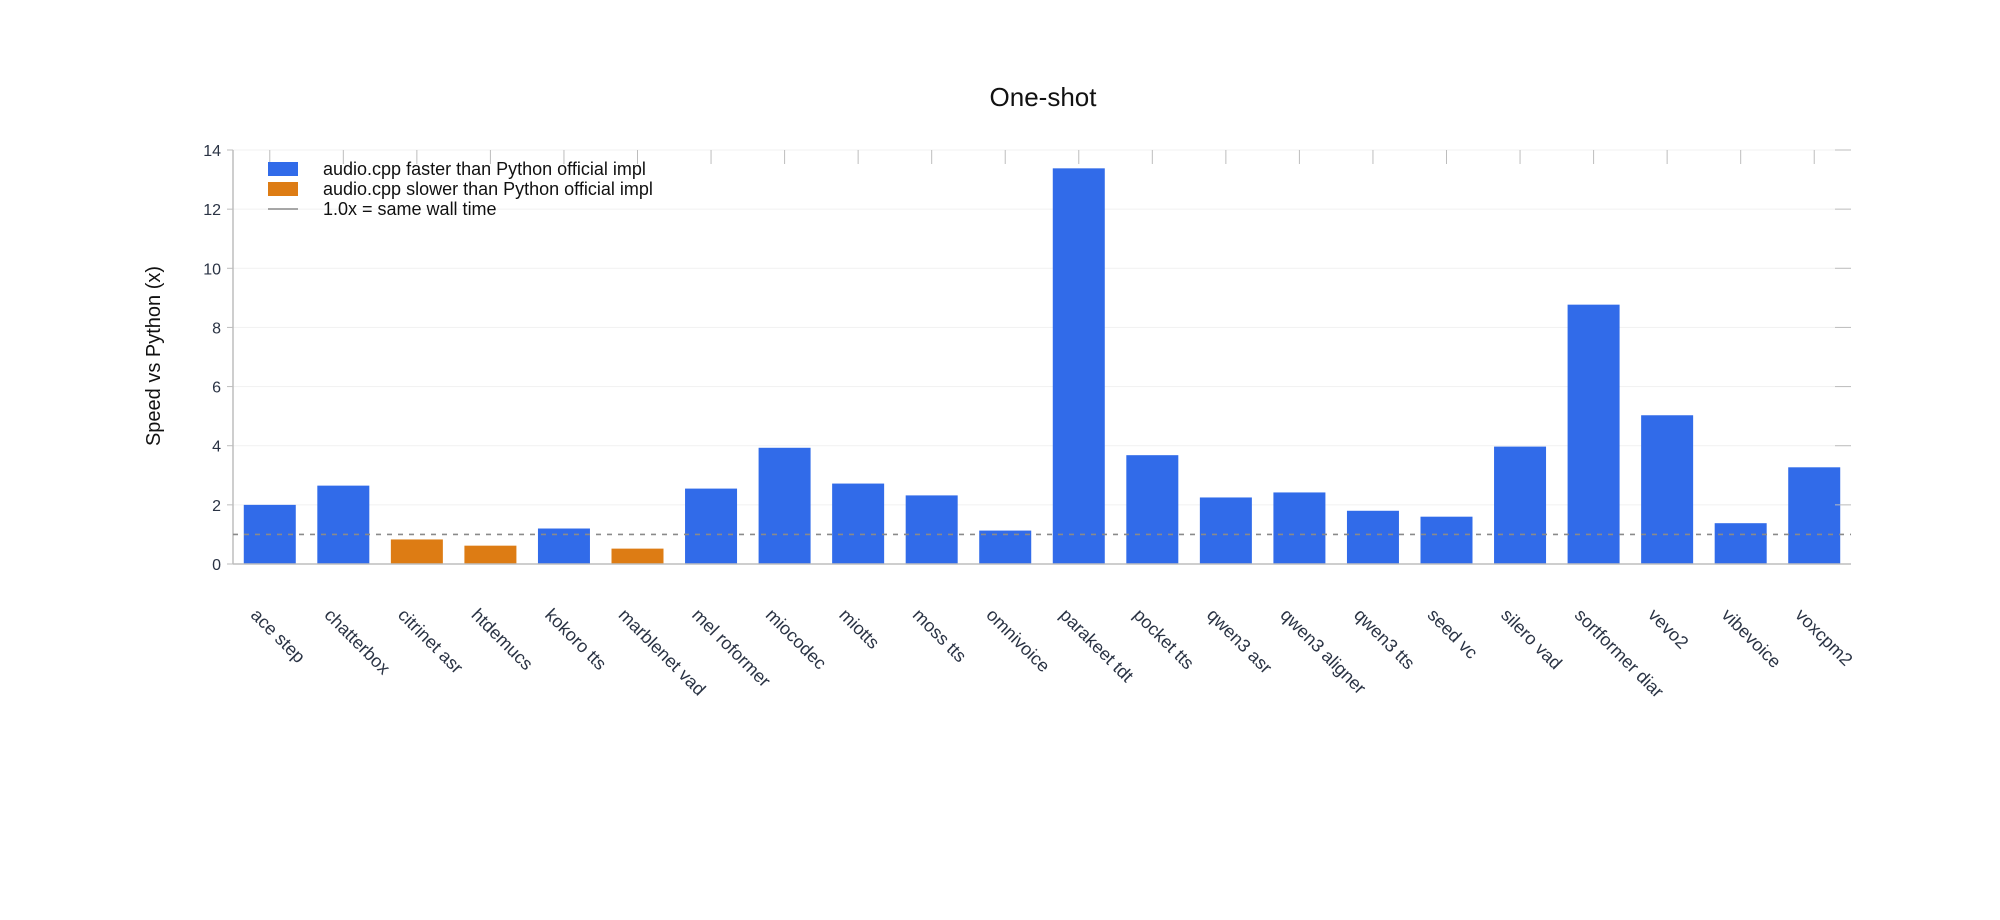 The image size is (2000, 920). I want to click on bar-miocodec, so click(784, 505).